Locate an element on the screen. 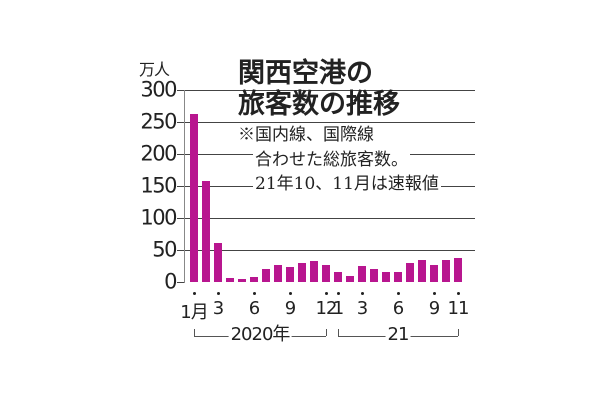 This screenshot has height=400, width=610. y-tick-label: 100 is located at coordinates (158, 217).